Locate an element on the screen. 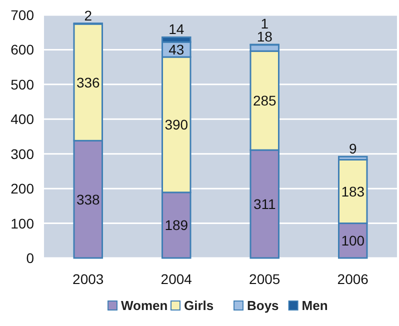 The width and height of the screenshot is (399, 326). y-tick-label: 700 is located at coordinates (22, 15).